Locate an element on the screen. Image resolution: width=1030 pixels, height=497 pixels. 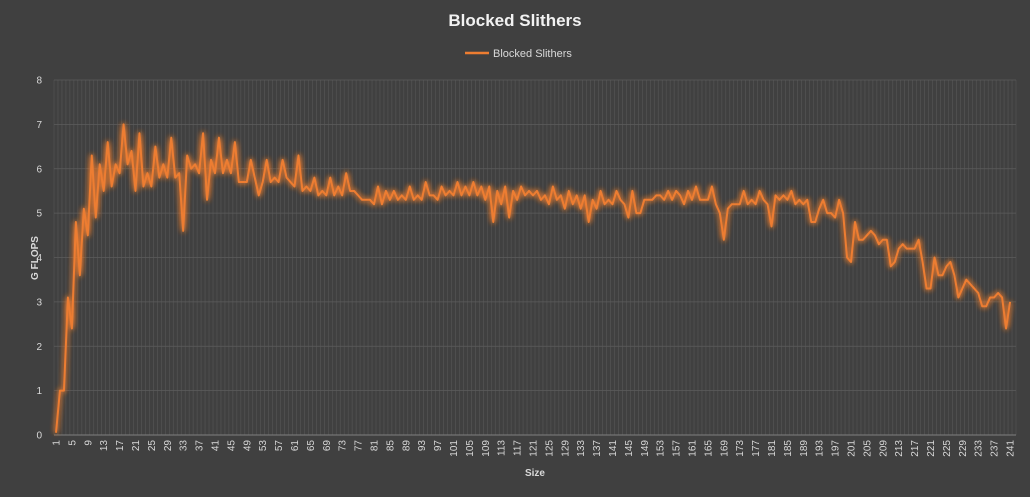
y-tick-label: 7 is located at coordinates (39, 125).